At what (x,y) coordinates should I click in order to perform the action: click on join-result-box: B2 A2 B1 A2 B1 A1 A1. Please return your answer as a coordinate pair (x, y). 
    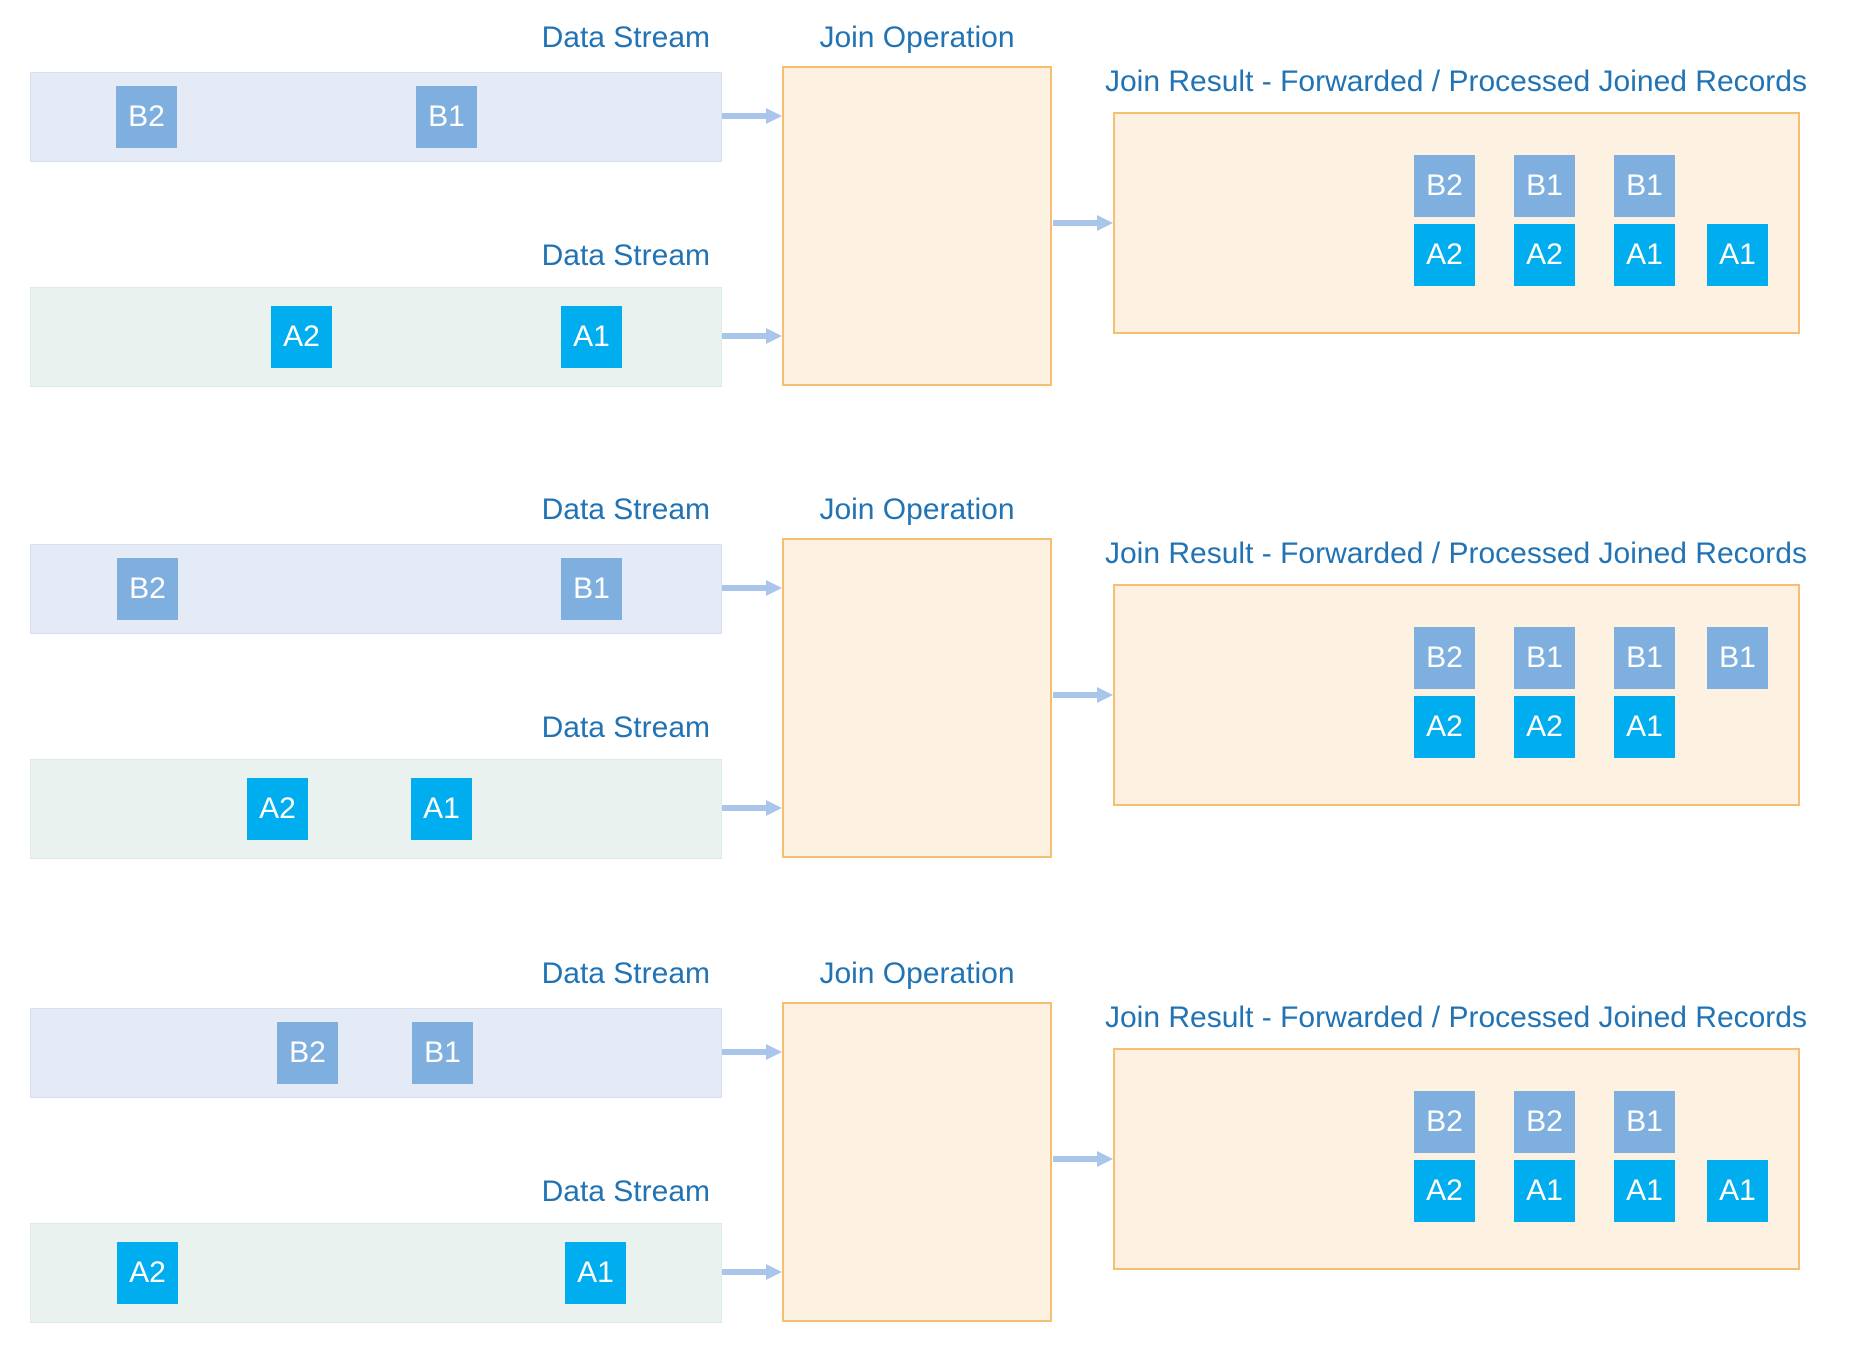
    Looking at the image, I should click on (1456, 223).